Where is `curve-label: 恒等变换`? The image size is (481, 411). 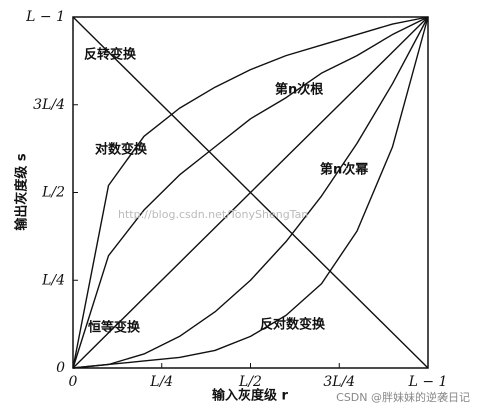
curve-label: 恒等变换 is located at coordinates (114, 328).